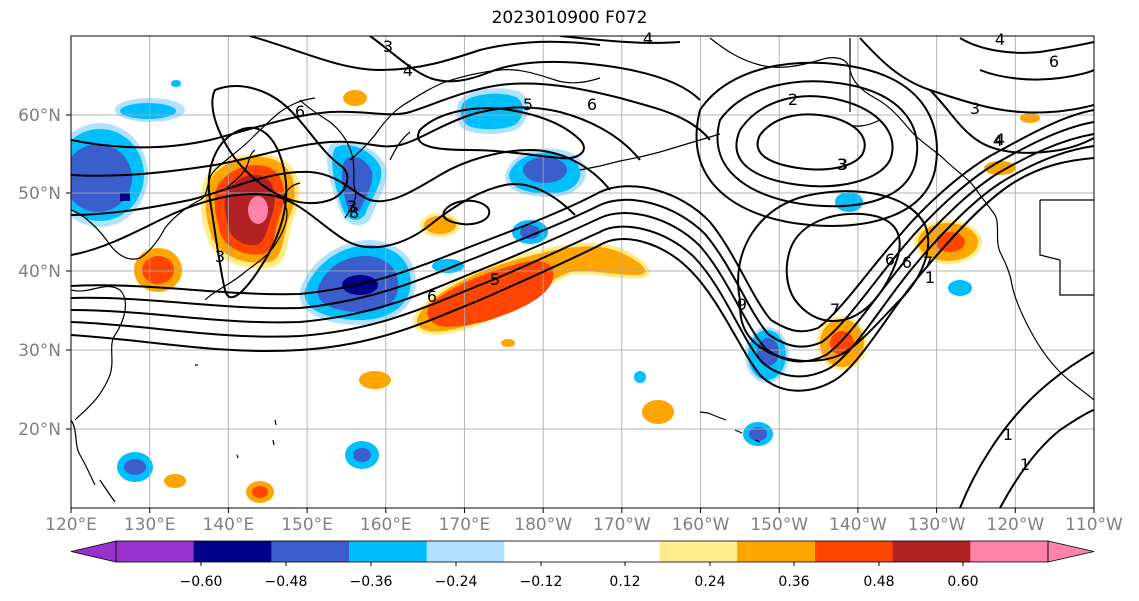 This screenshot has width=1139, height=601. I want to click on colorbar-extend-high, so click(1071, 551).